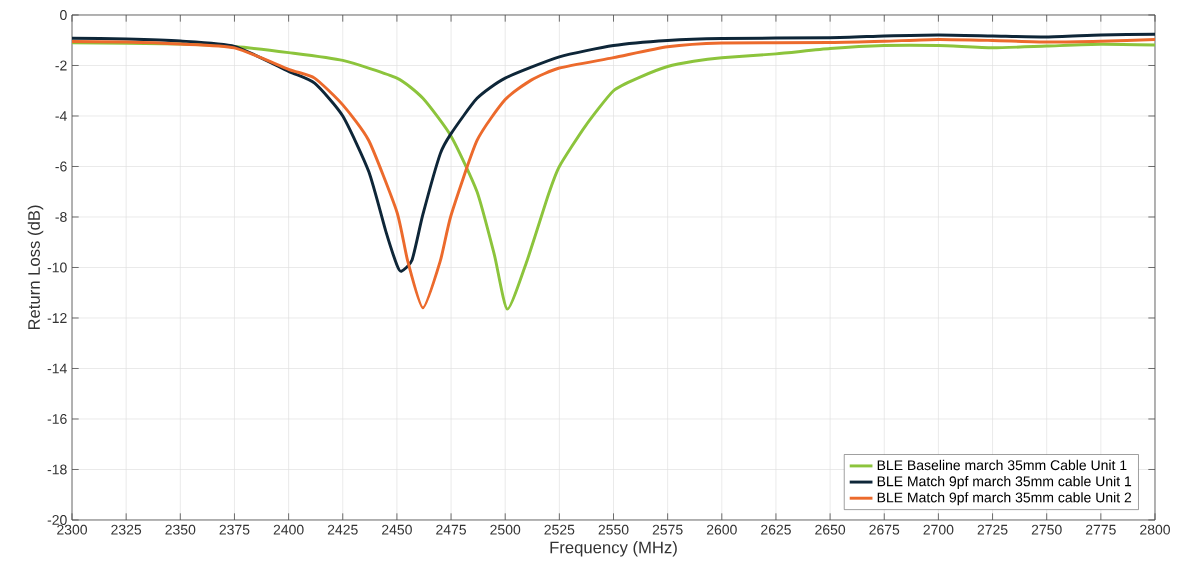 This screenshot has width=1186, height=585. I want to click on x-tick-label: 2625, so click(776, 529).